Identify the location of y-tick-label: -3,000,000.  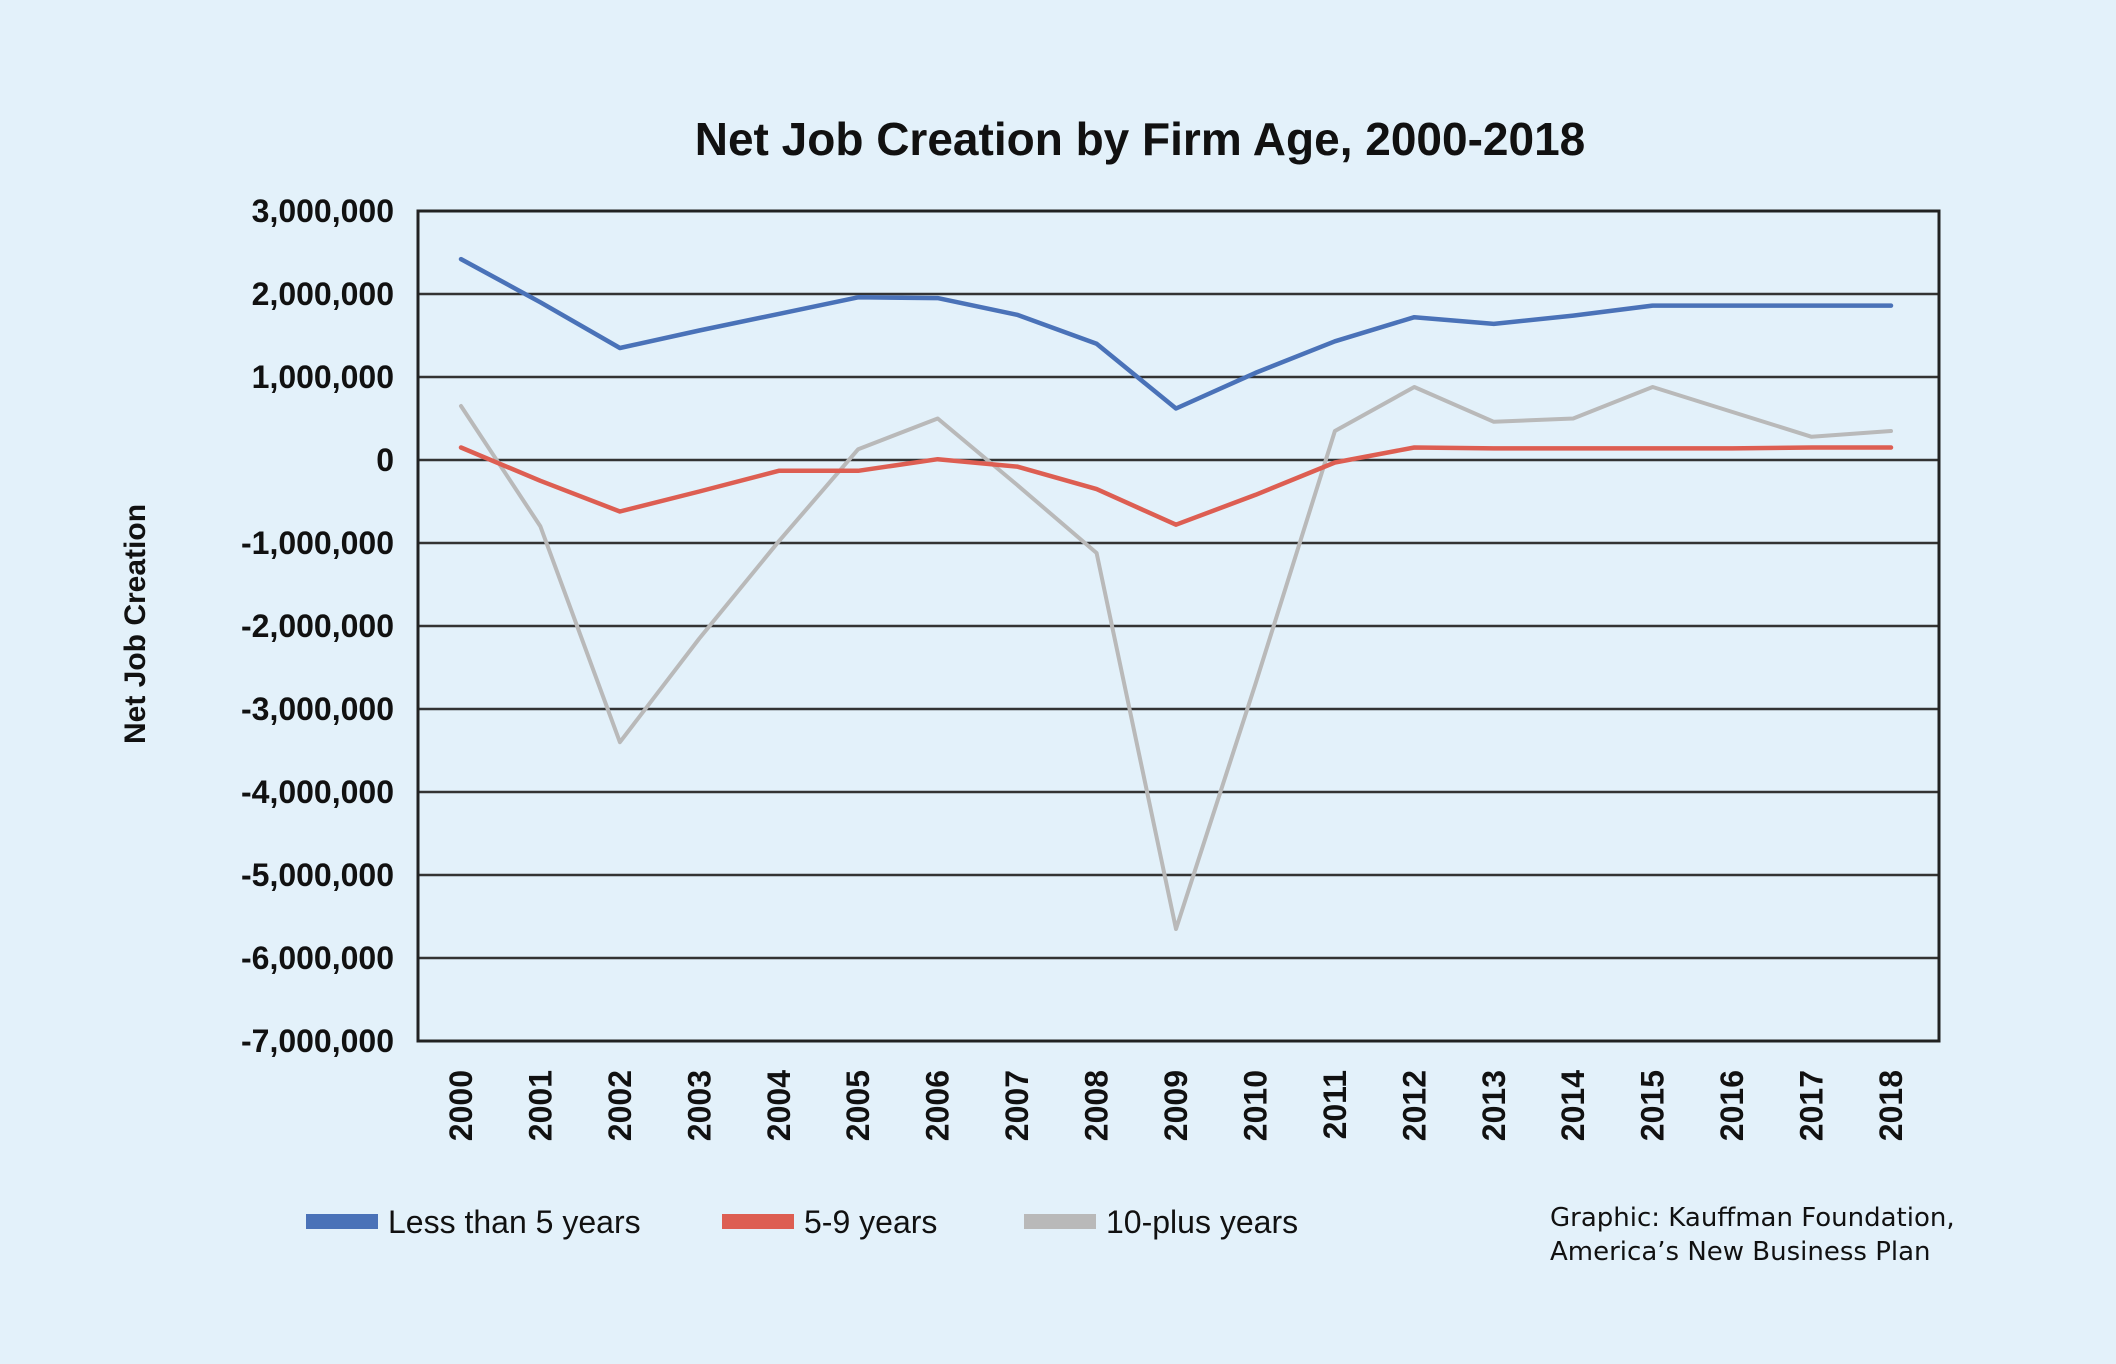
(317, 709).